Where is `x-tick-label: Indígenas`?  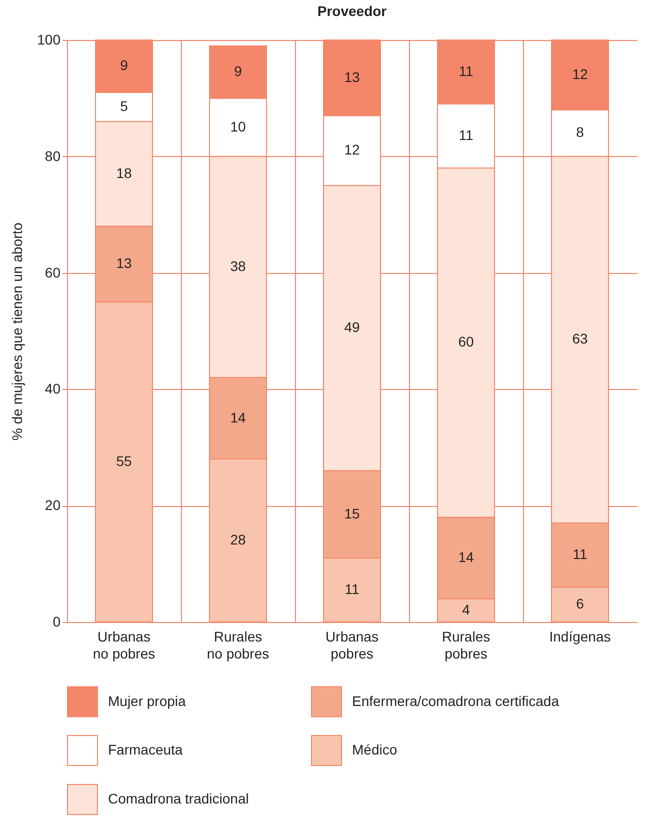
x-tick-label: Indígenas is located at coordinates (580, 636).